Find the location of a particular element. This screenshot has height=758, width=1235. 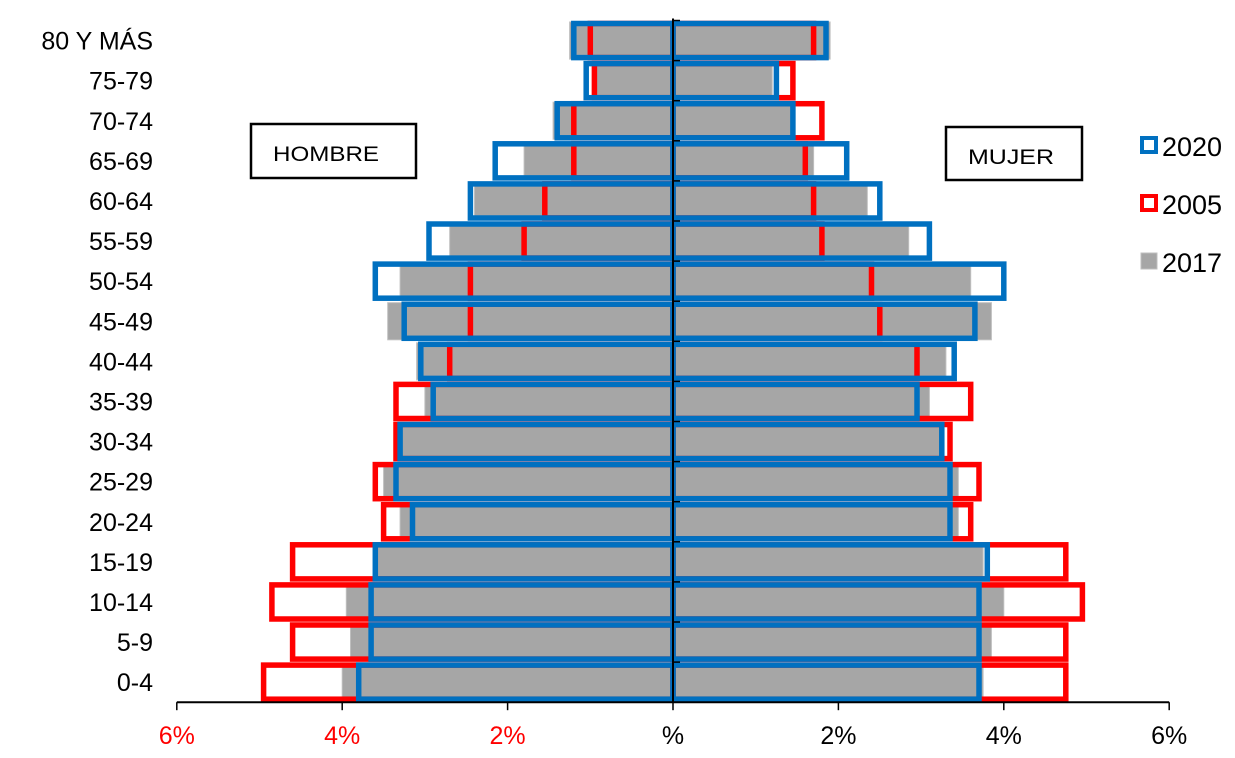

y-tick-label: 25-29 is located at coordinates (121, 483).